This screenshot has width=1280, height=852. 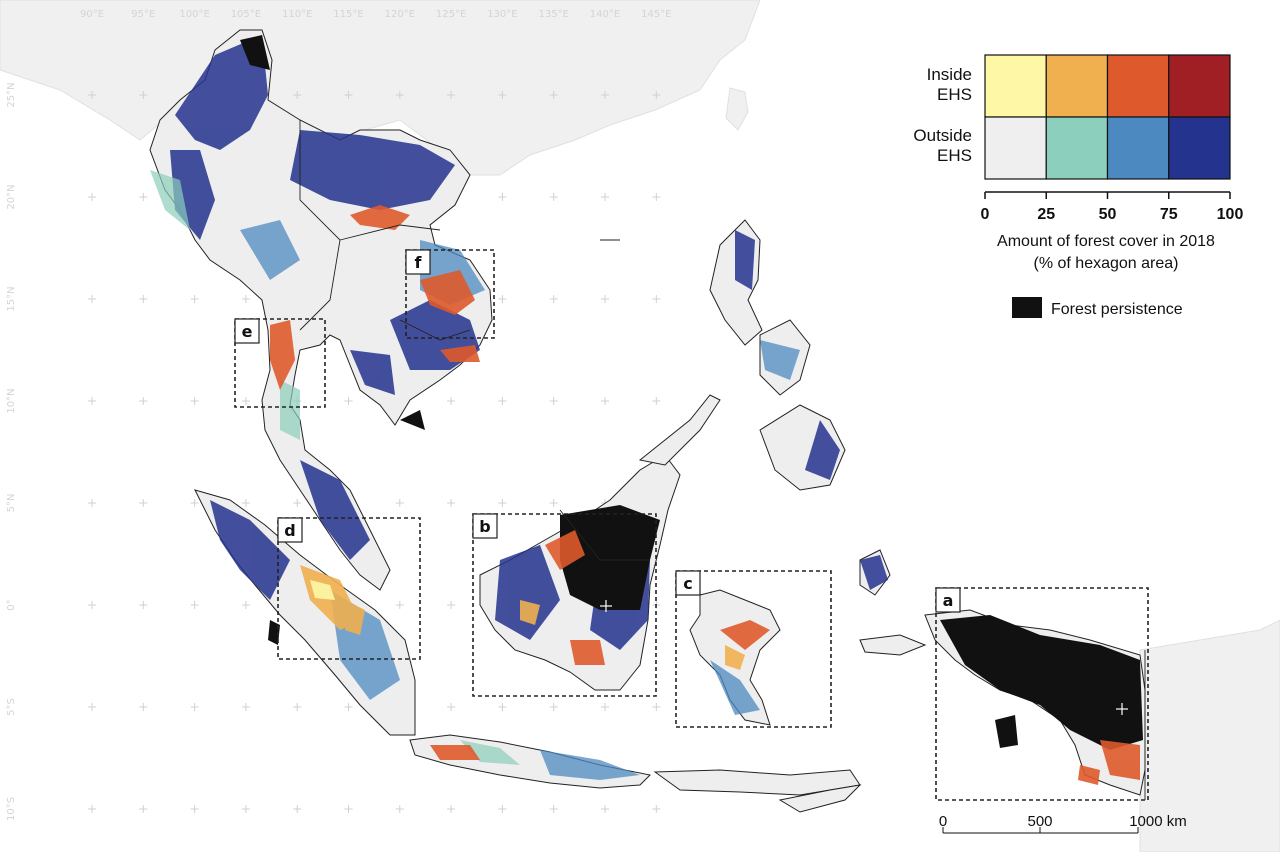 I want to click on inset-tag-c, so click(x=688, y=583).